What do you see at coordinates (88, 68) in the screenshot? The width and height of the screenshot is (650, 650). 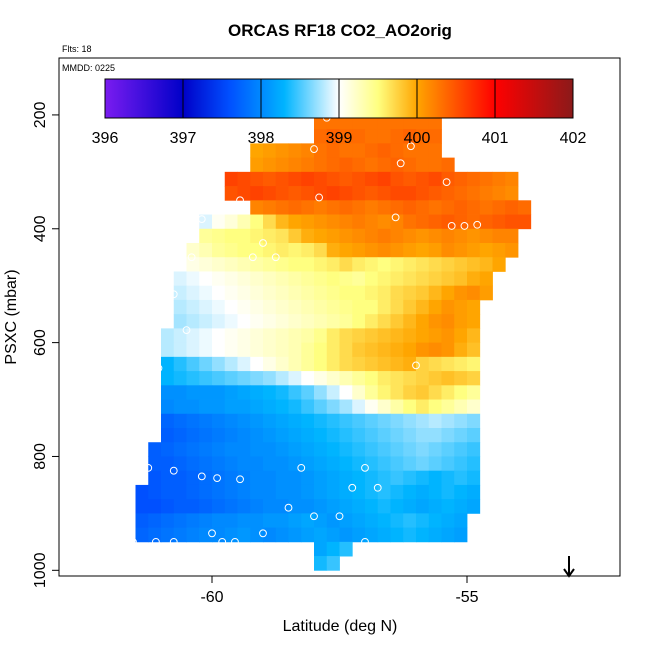 I see `date-label: MMDD: 0225` at bounding box center [88, 68].